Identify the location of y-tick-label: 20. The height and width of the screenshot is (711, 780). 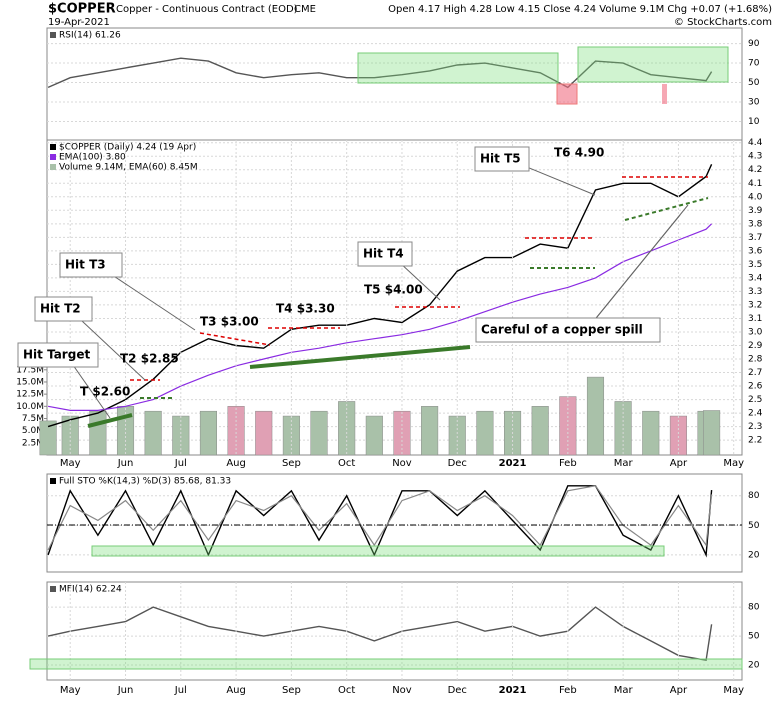
(754, 666).